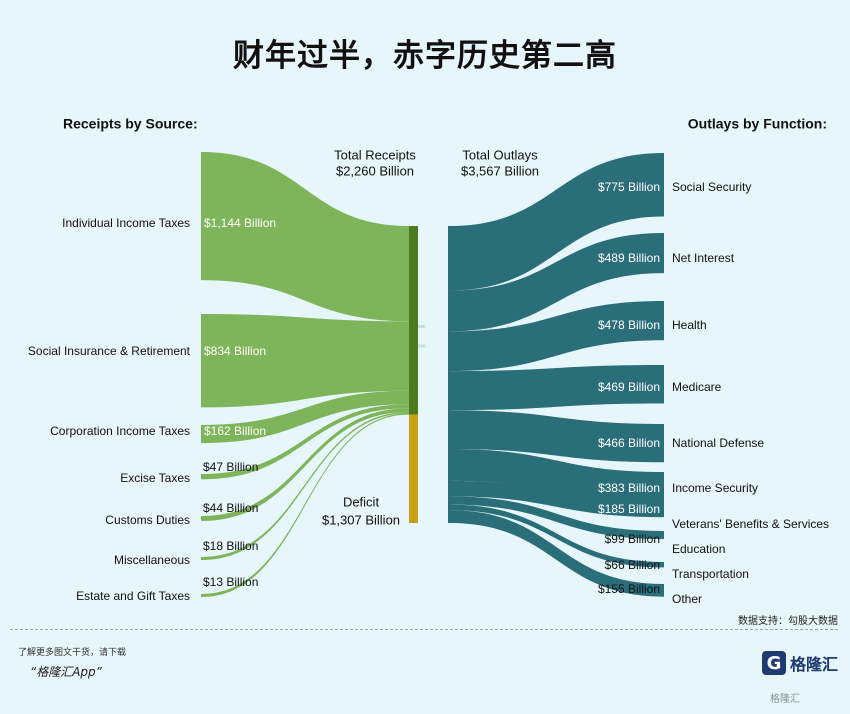 The width and height of the screenshot is (850, 714). I want to click on outlay-value-education: $99 Billion, so click(632, 539).